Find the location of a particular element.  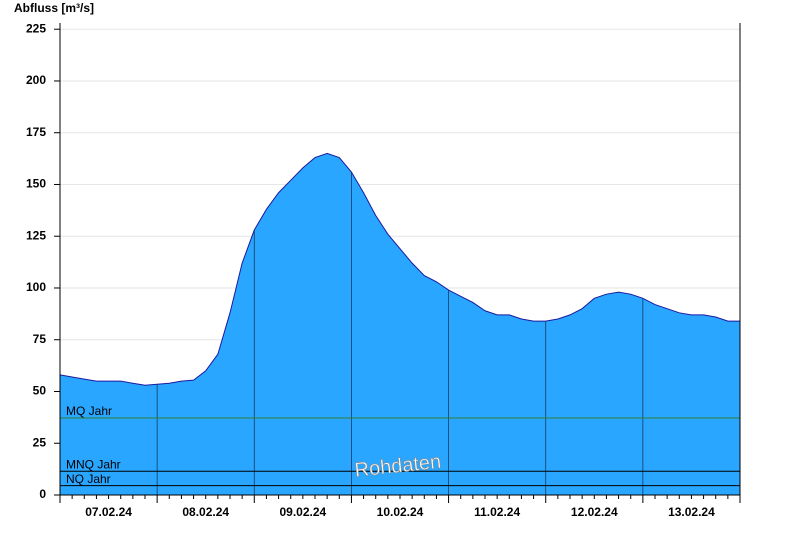

x-tick-label: 11.02.24 is located at coordinates (497, 512).